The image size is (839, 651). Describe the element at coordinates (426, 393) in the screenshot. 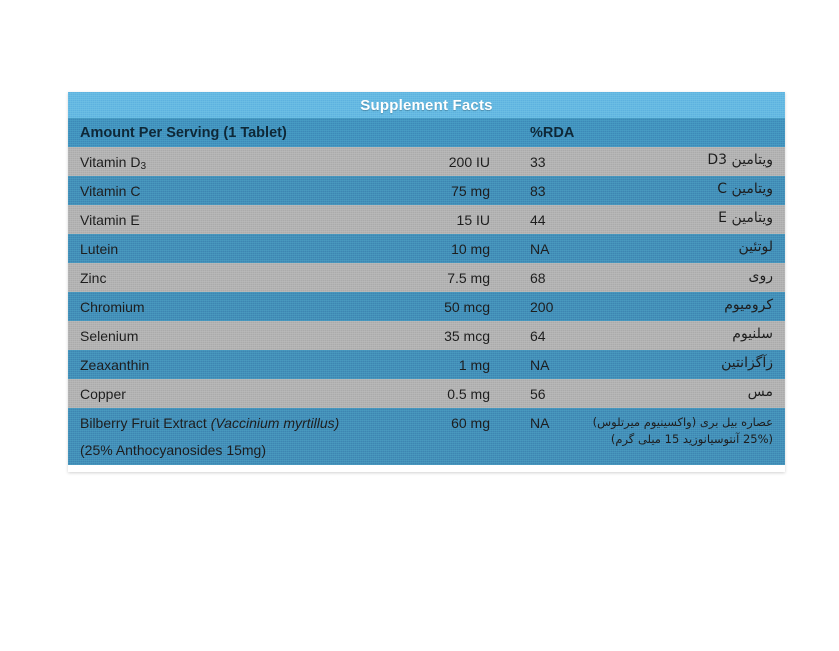

I see `table-row: Copper 0.5 mg 56 مس` at that location.